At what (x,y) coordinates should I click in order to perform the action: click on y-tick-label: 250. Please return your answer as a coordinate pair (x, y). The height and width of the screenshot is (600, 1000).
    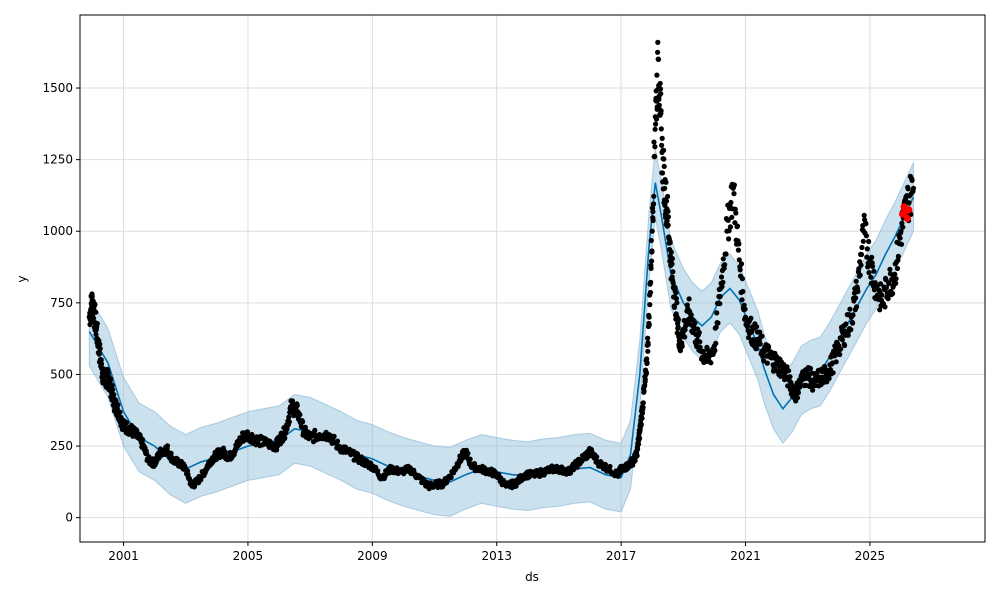
    Looking at the image, I should click on (61, 446).